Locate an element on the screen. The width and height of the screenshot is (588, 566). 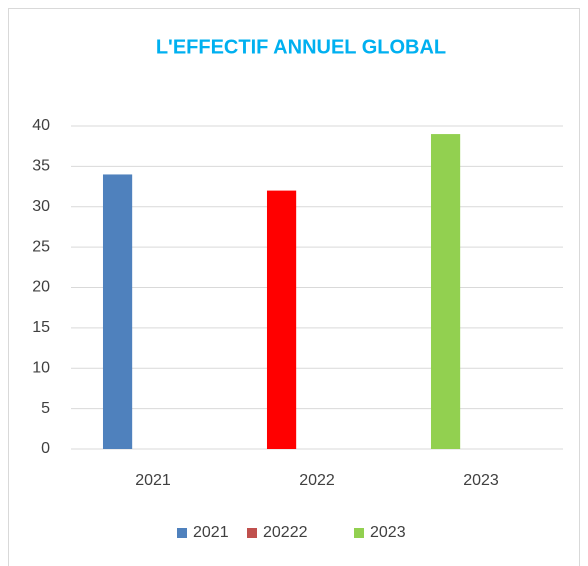
x-tick-label: 2023 is located at coordinates (481, 480).